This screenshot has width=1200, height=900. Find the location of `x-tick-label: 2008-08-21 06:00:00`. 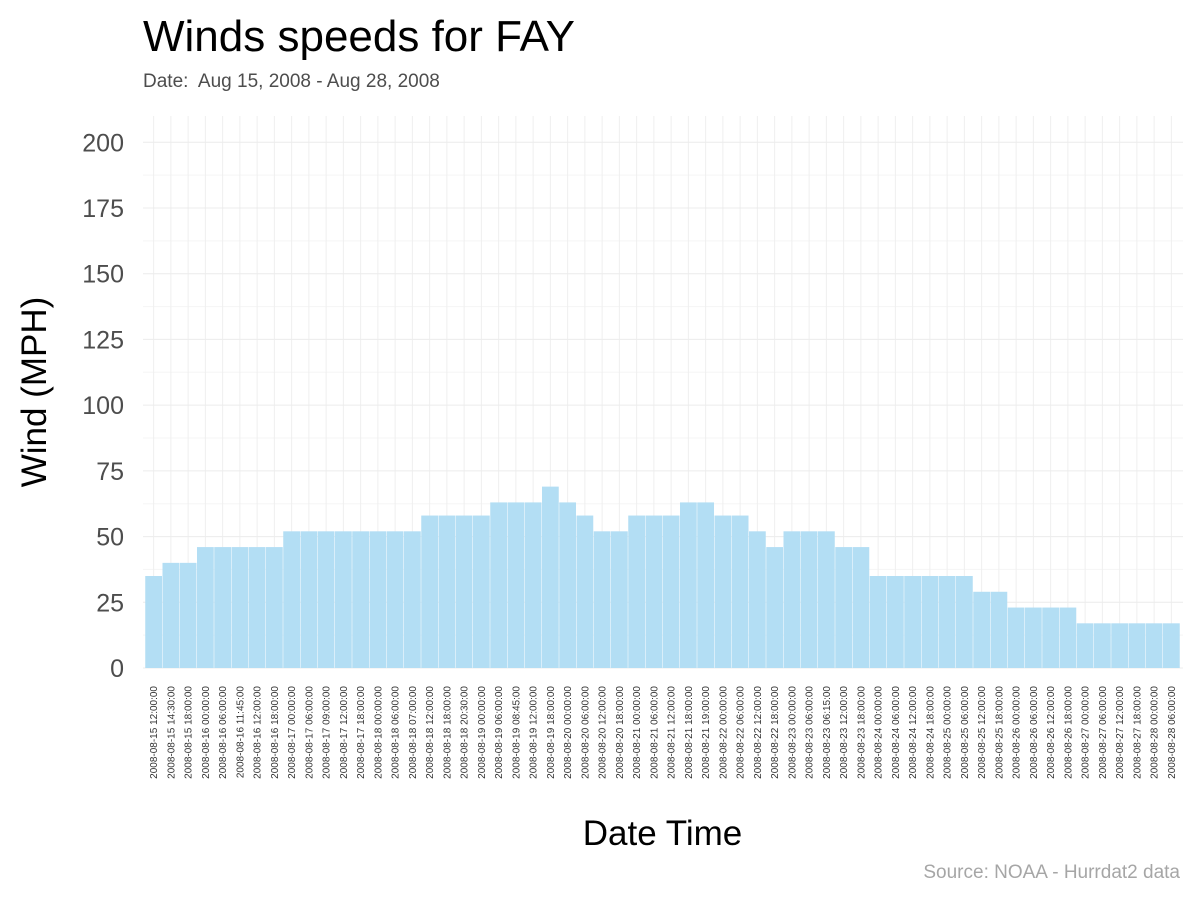

x-tick-label: 2008-08-21 06:00:00 is located at coordinates (654, 732).